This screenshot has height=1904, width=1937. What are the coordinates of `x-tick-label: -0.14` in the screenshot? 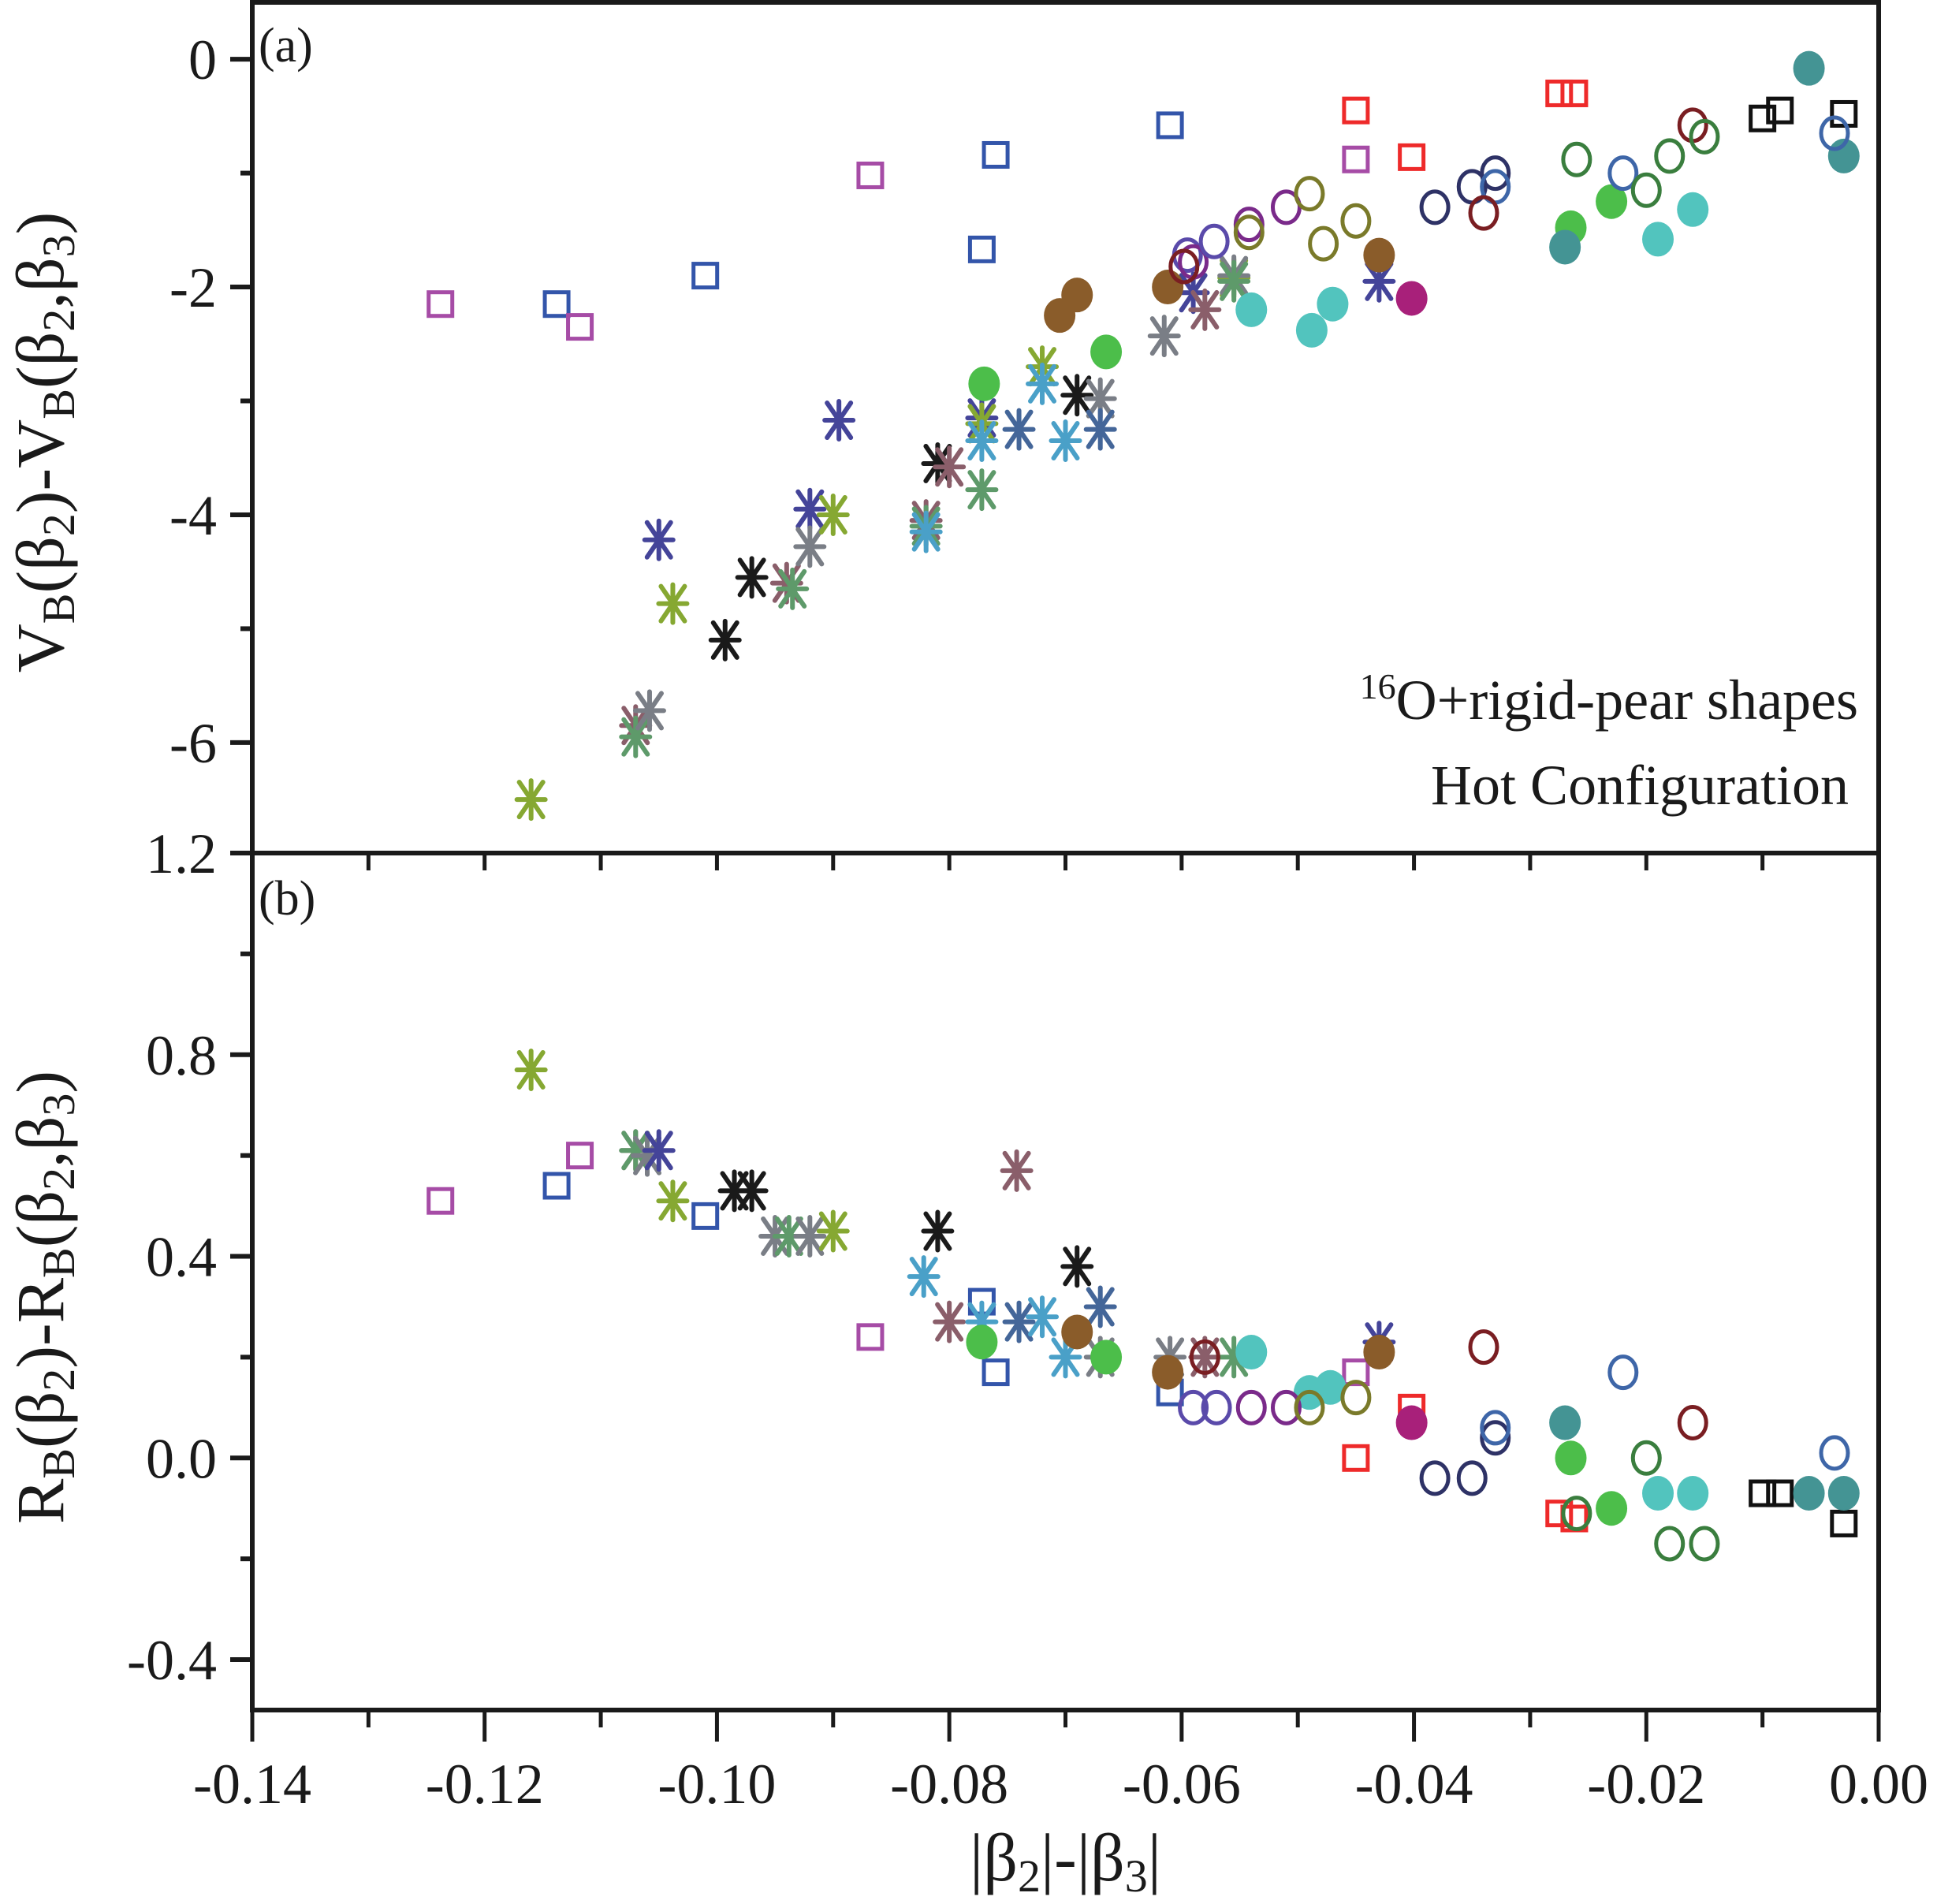 It's located at (252, 1784).